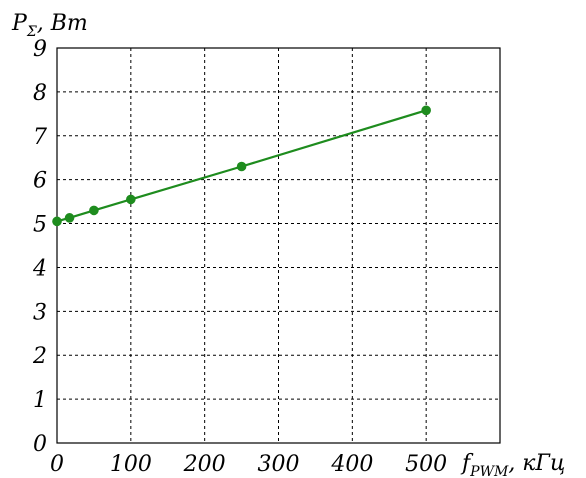 This screenshot has width=586, height=478. I want to click on y-tick-label: 8, so click(40, 93).